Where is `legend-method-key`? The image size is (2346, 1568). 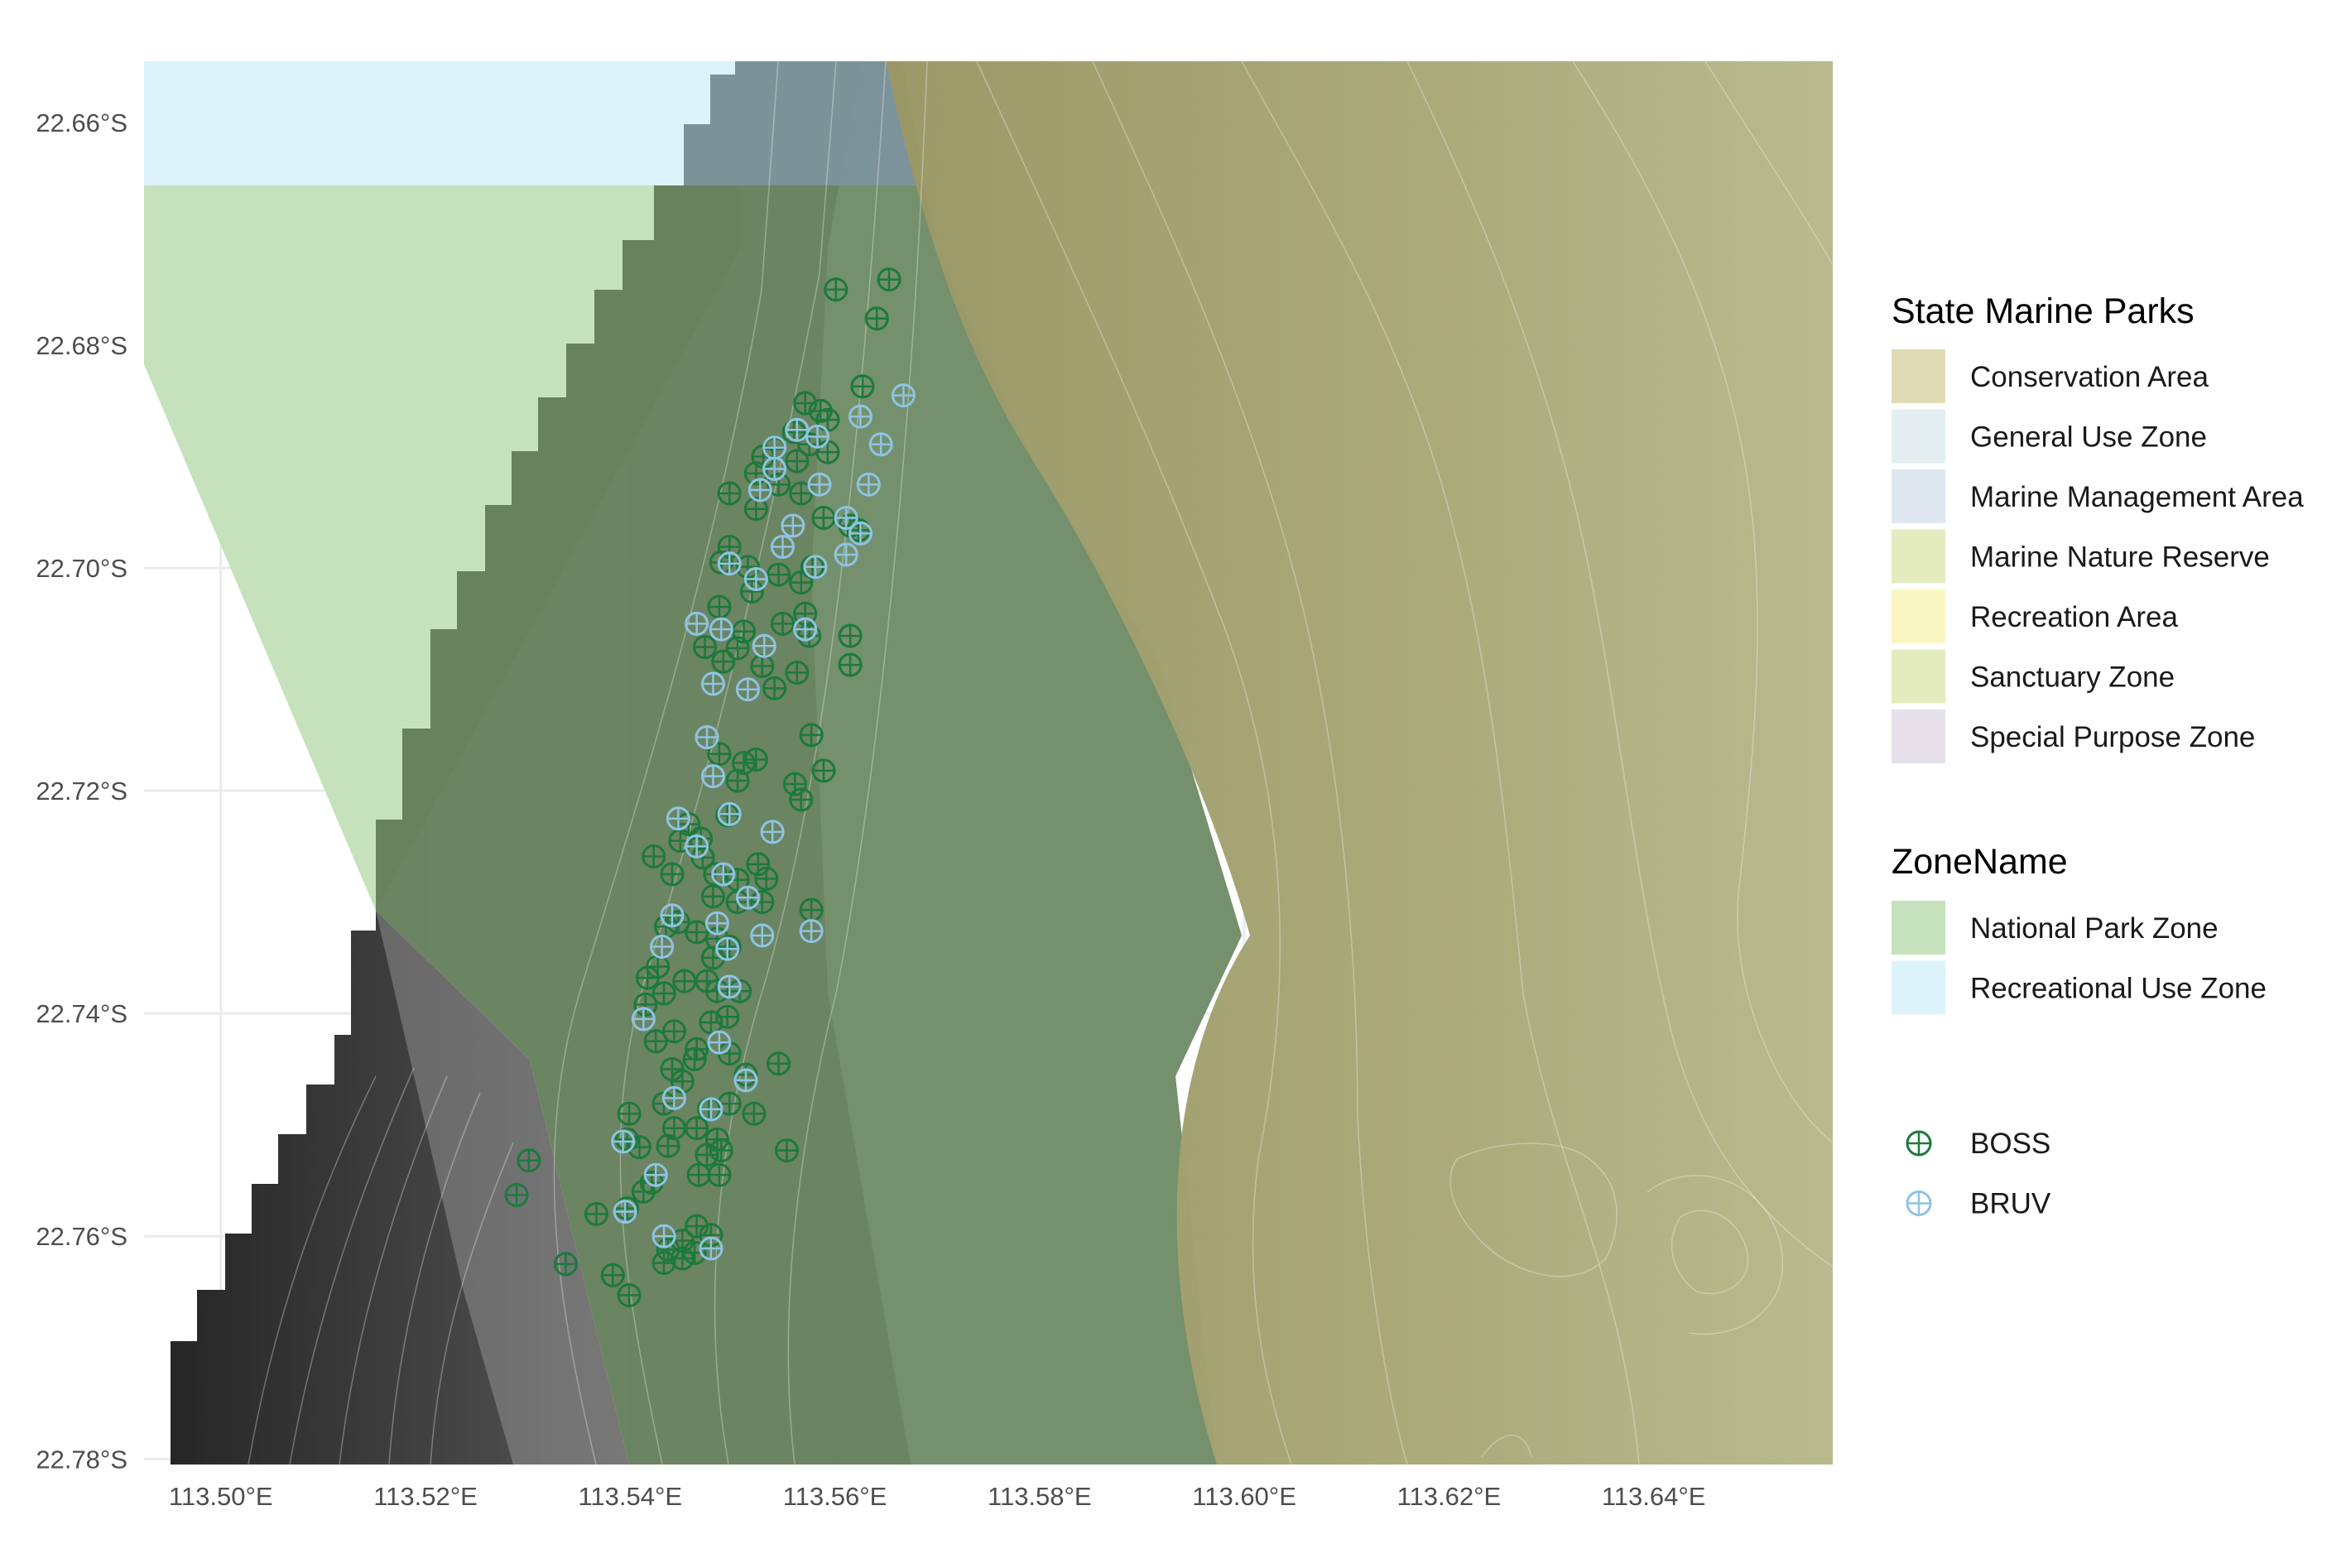 legend-method-key is located at coordinates (1919, 1143).